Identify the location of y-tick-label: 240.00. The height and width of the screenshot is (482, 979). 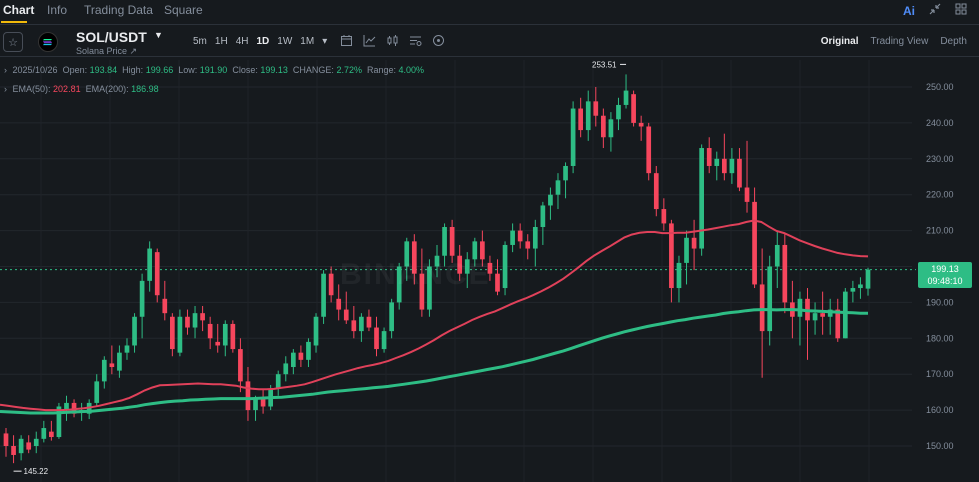
(940, 123).